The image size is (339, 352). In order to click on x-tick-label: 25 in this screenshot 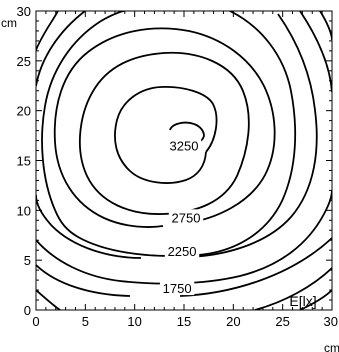, I will do `click(282, 321)`.